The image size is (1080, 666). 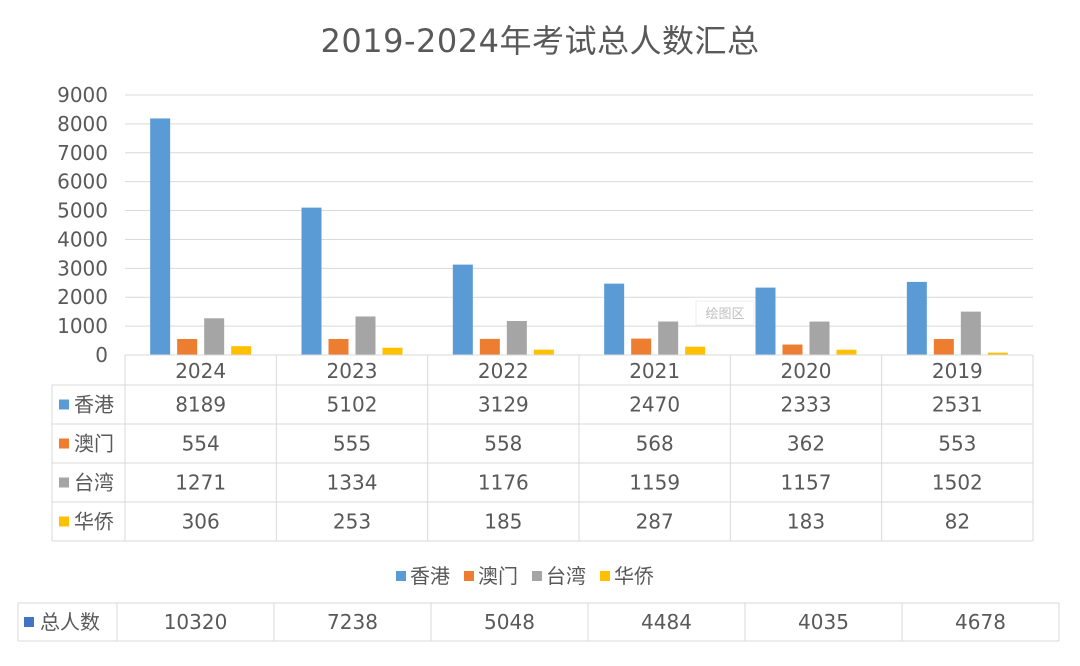 I want to click on data-cell: 1157, so click(x=806, y=483).